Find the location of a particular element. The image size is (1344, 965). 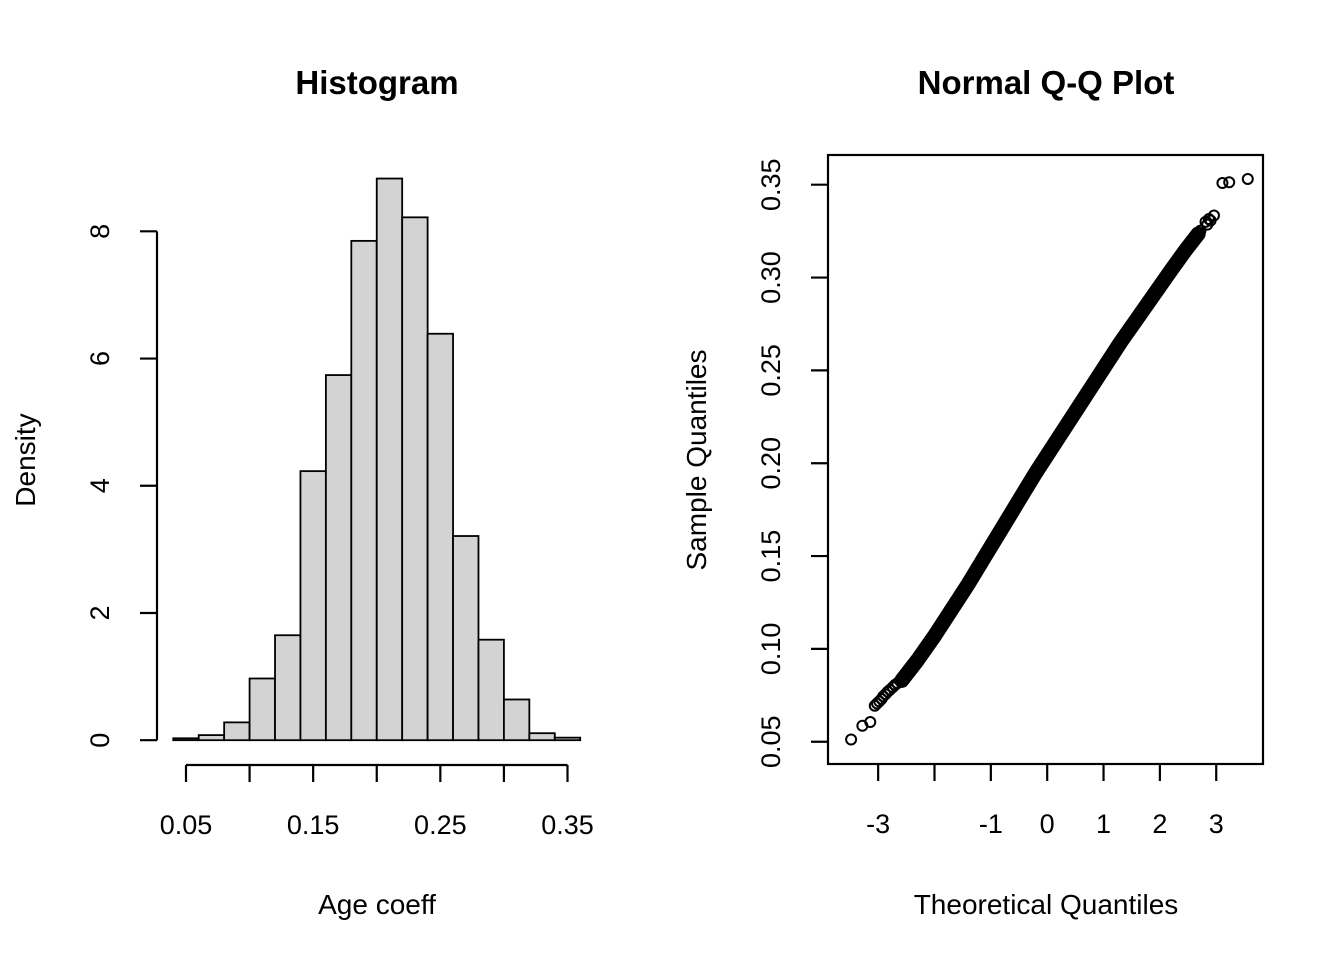

y-tick-label: 0.20 is located at coordinates (771, 463).